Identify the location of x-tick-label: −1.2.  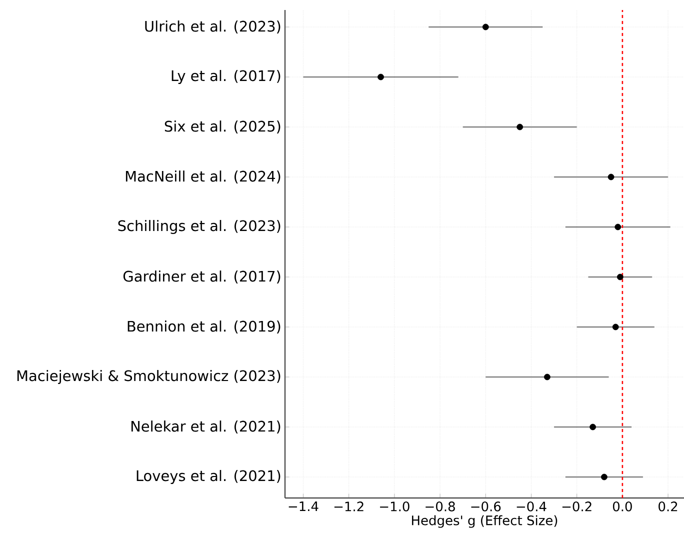
(349, 507).